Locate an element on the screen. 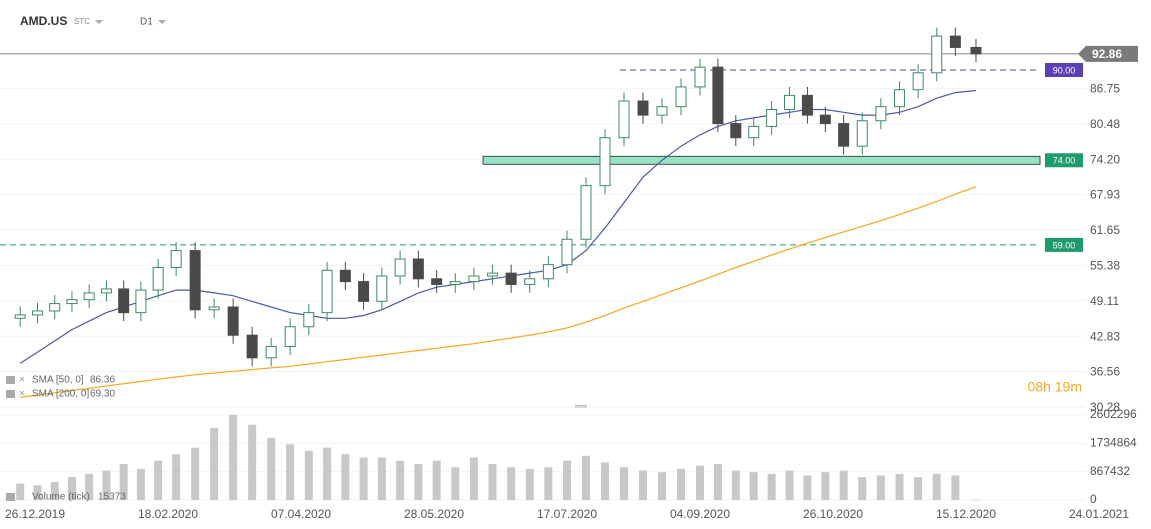 Image resolution: width=1151 pixels, height=529 pixels. y-tick-label: 0 is located at coordinates (1093, 499).